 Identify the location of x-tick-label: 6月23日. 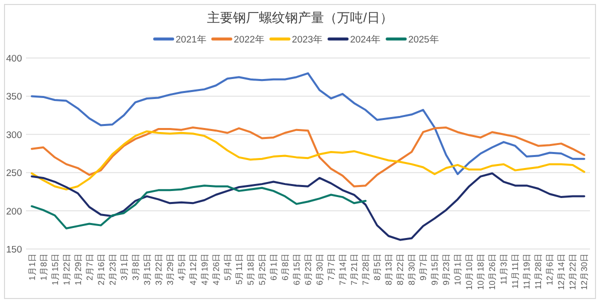
(308, 269).